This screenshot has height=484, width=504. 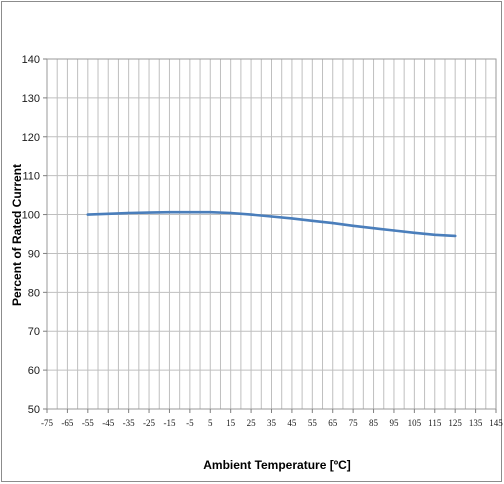 What do you see at coordinates (435, 423) in the screenshot?
I see `x-tick-label: 115` at bounding box center [435, 423].